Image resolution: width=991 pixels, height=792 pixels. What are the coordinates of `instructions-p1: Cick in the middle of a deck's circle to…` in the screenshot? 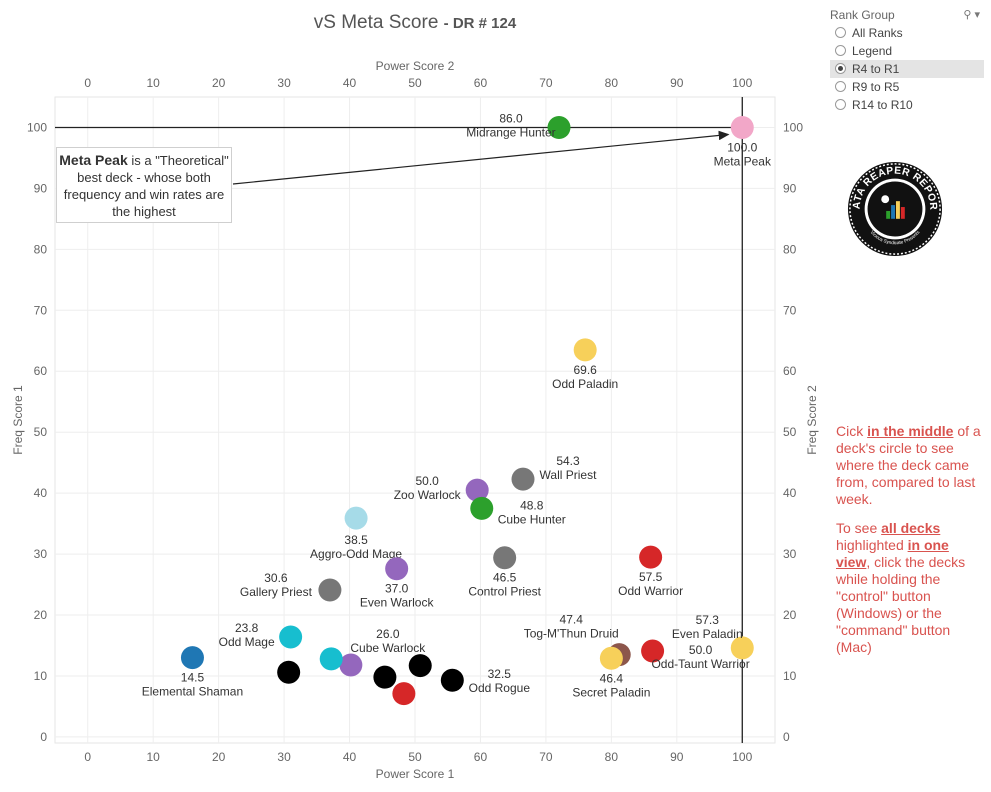 It's located at (911, 465).